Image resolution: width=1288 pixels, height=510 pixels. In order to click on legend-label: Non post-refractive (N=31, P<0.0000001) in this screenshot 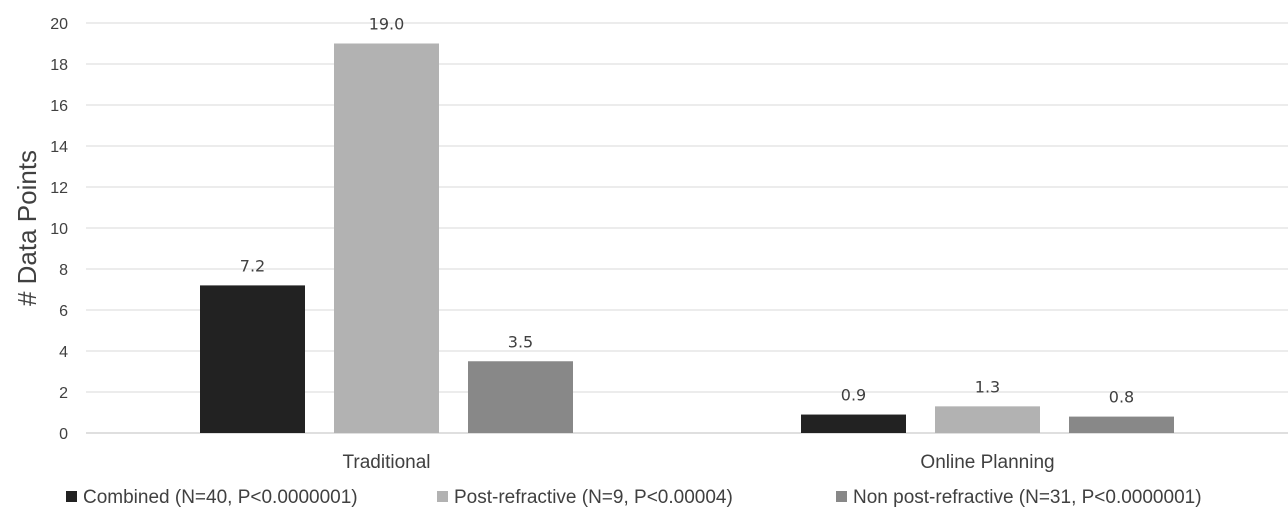, I will do `click(1027, 497)`.